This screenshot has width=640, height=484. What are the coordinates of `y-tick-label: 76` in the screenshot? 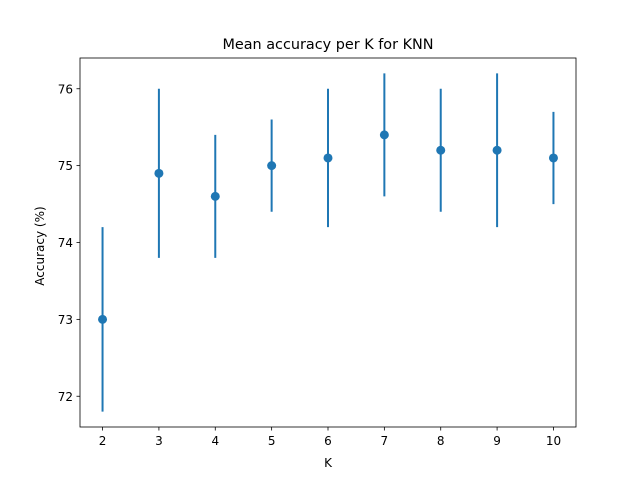 It's located at (65, 89).